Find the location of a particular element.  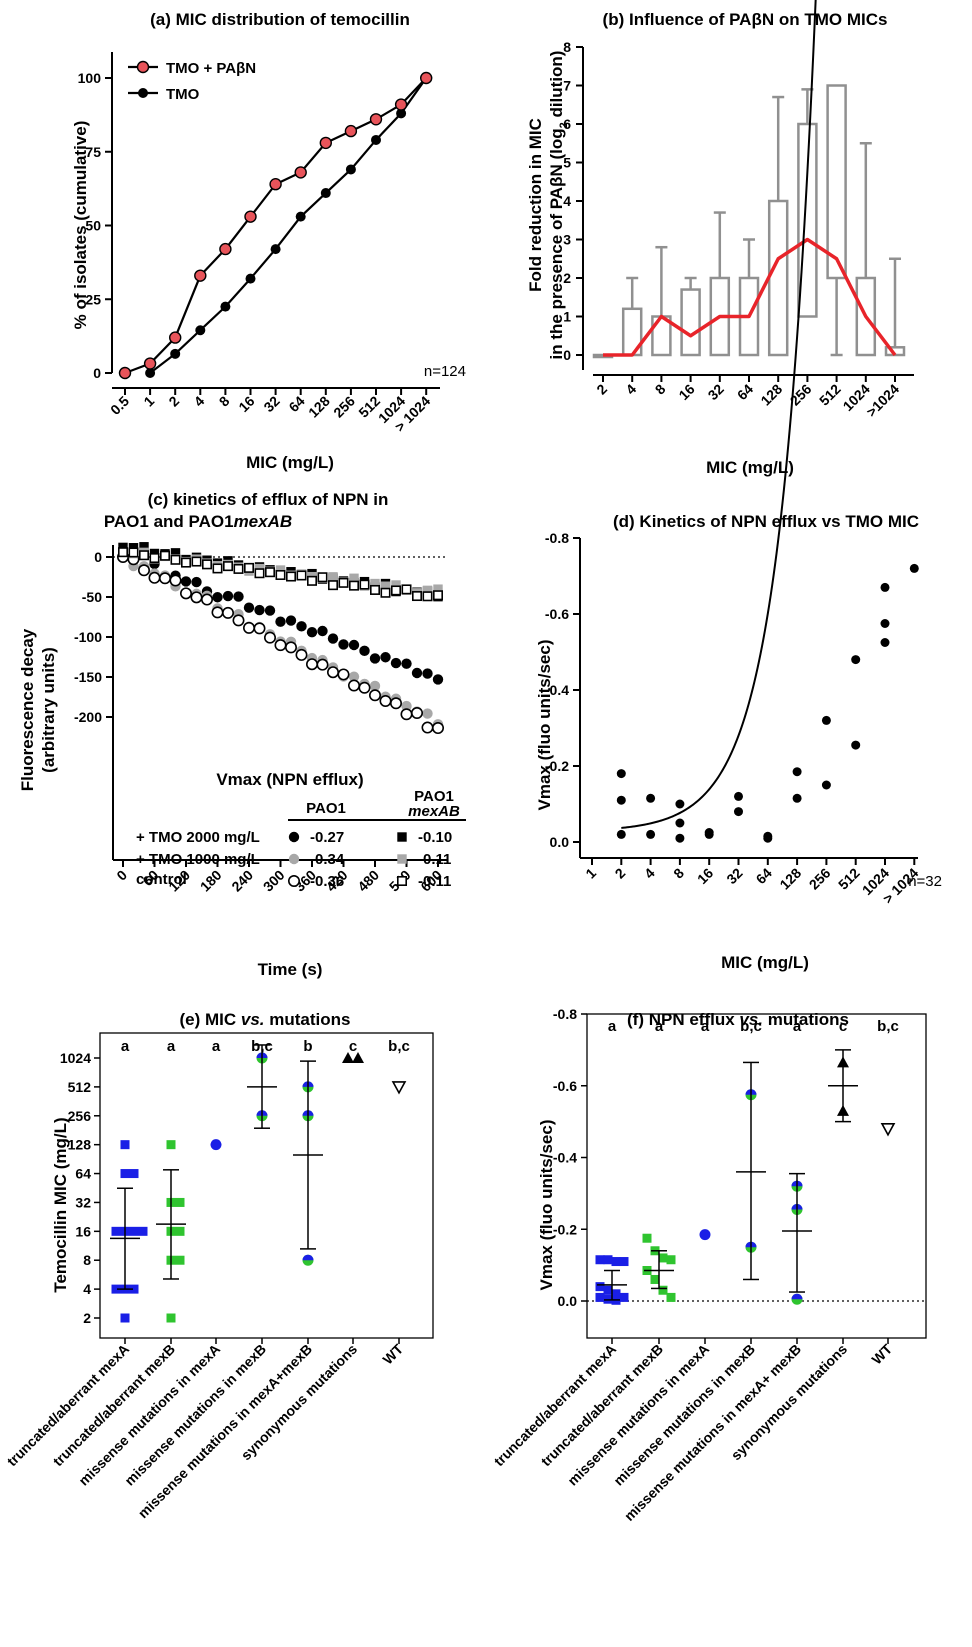

panel-b-title: (b) Influence of PAβN on TMO MICs is located at coordinates (745, 19).